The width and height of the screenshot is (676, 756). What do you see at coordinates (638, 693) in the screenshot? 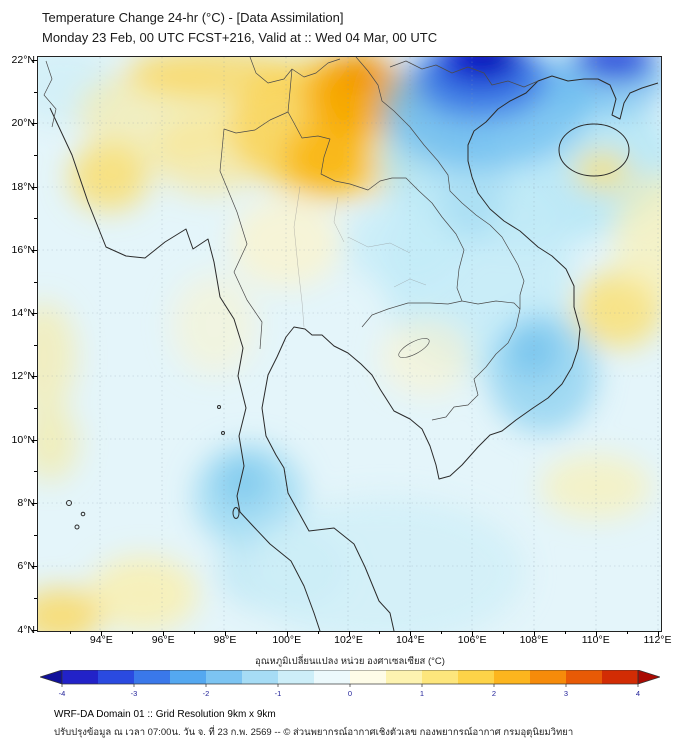
I see `colorbar-tick-label: 4` at bounding box center [638, 693].